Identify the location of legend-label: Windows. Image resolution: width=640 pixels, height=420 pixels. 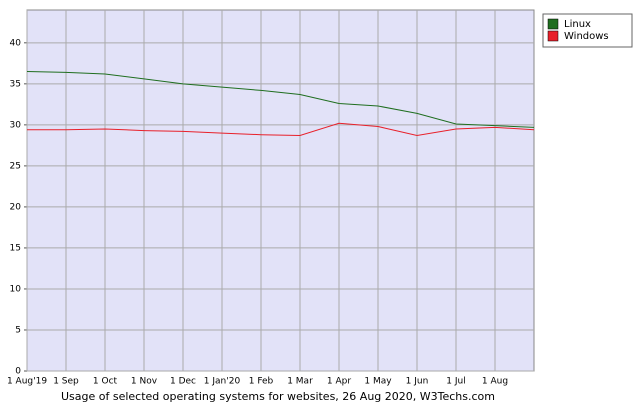
(586, 36).